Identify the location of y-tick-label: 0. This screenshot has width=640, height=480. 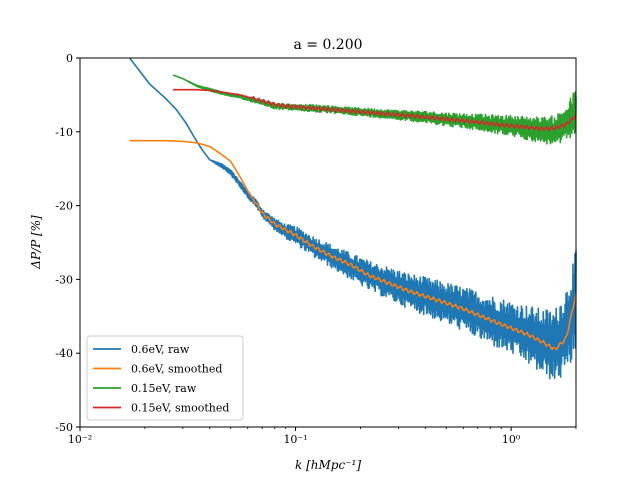
(69, 58).